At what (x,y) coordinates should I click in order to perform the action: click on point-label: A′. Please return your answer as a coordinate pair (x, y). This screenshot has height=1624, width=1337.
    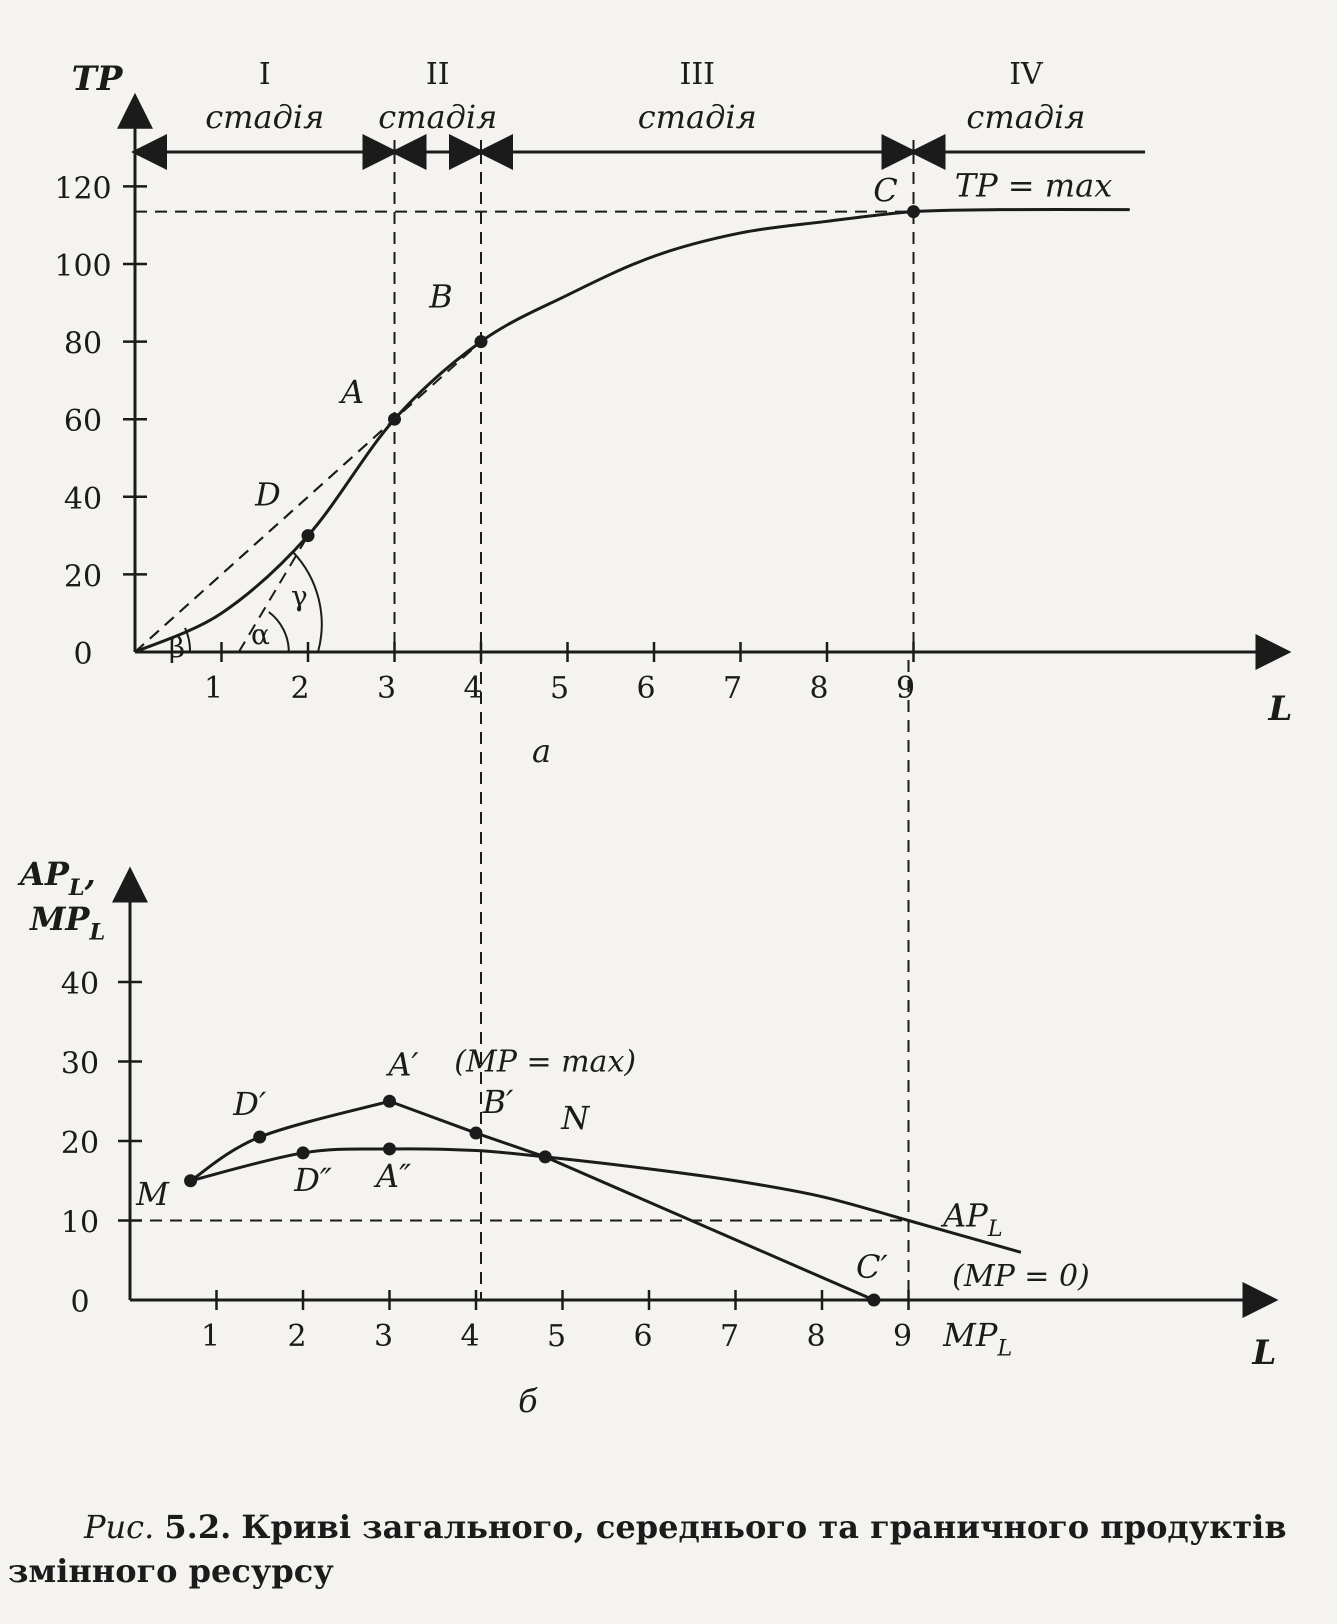
    Looking at the image, I should click on (402, 1064).